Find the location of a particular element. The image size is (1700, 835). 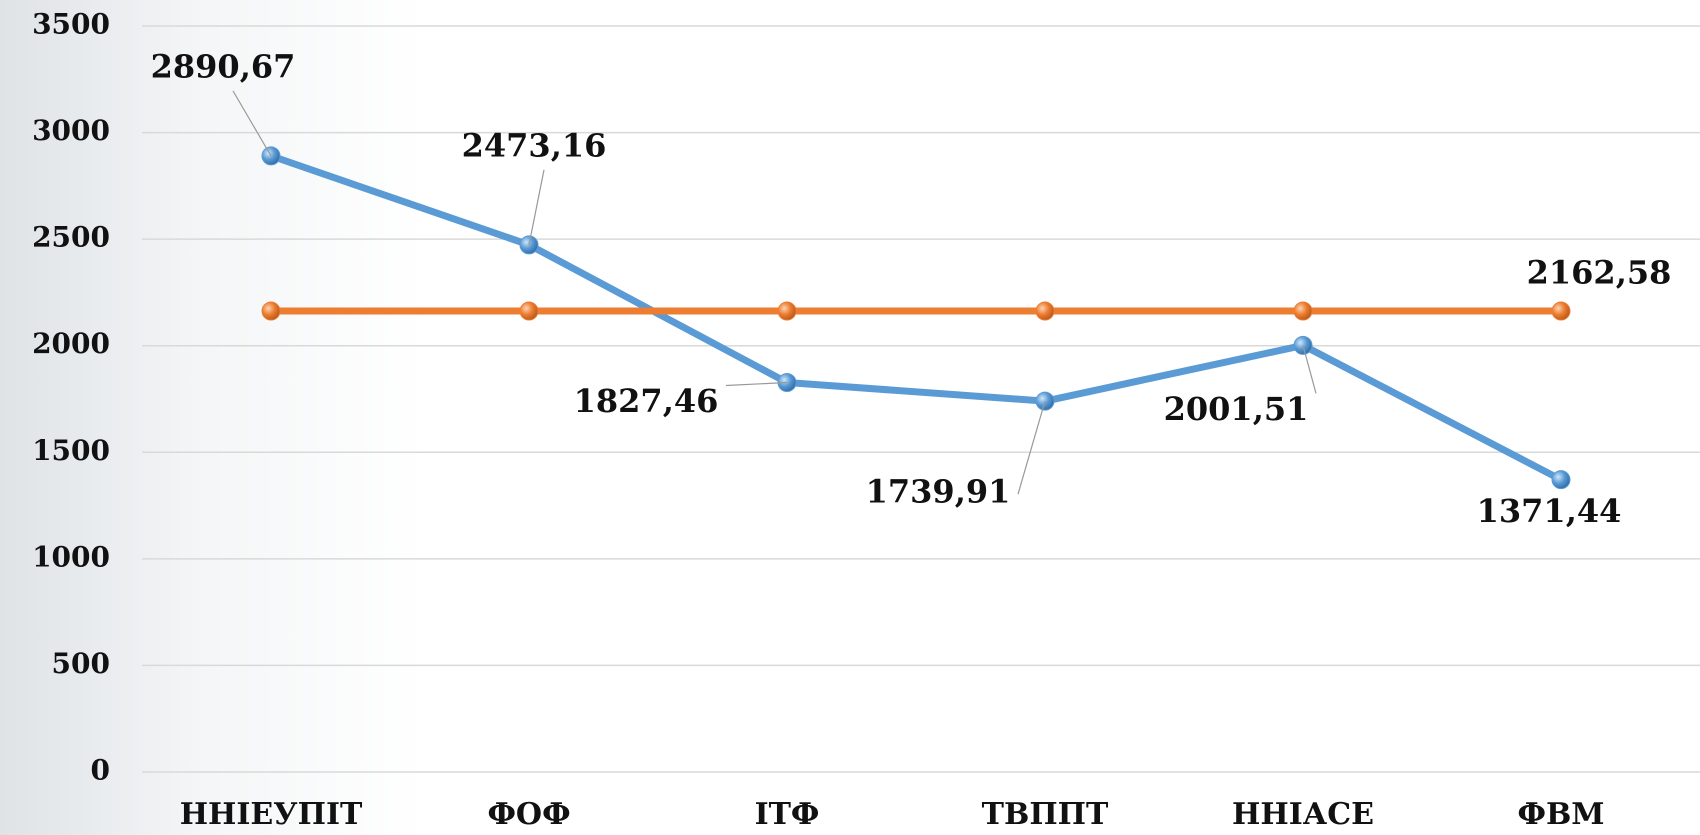

y-tick-label: 1500 is located at coordinates (71, 450).